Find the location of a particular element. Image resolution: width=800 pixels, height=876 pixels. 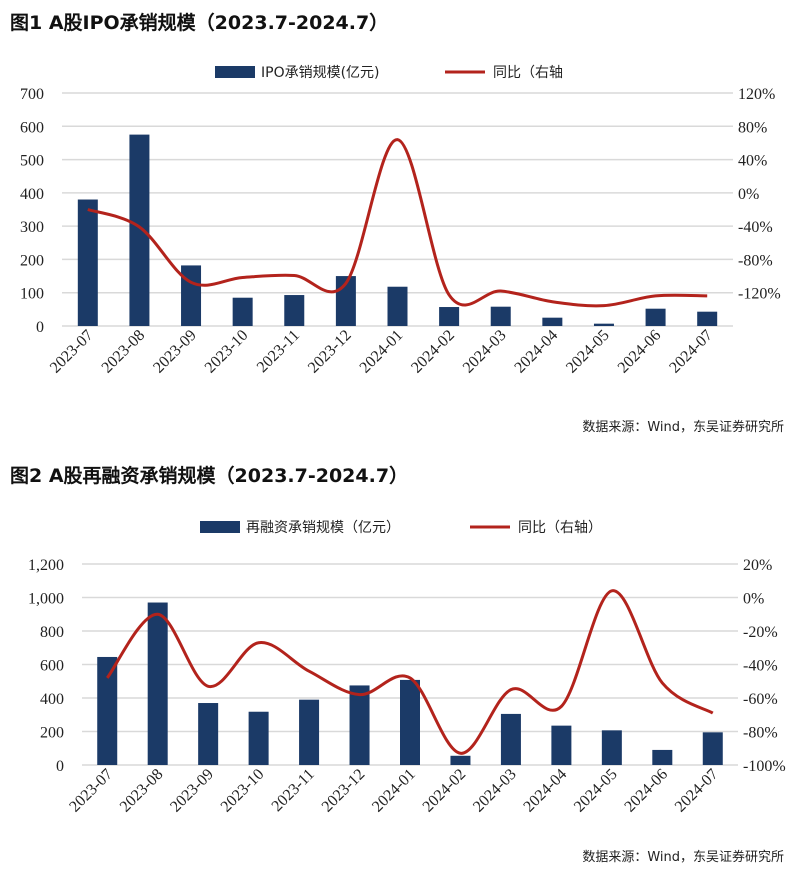

legend-line-label: 同比（右轴 is located at coordinates (528, 73).